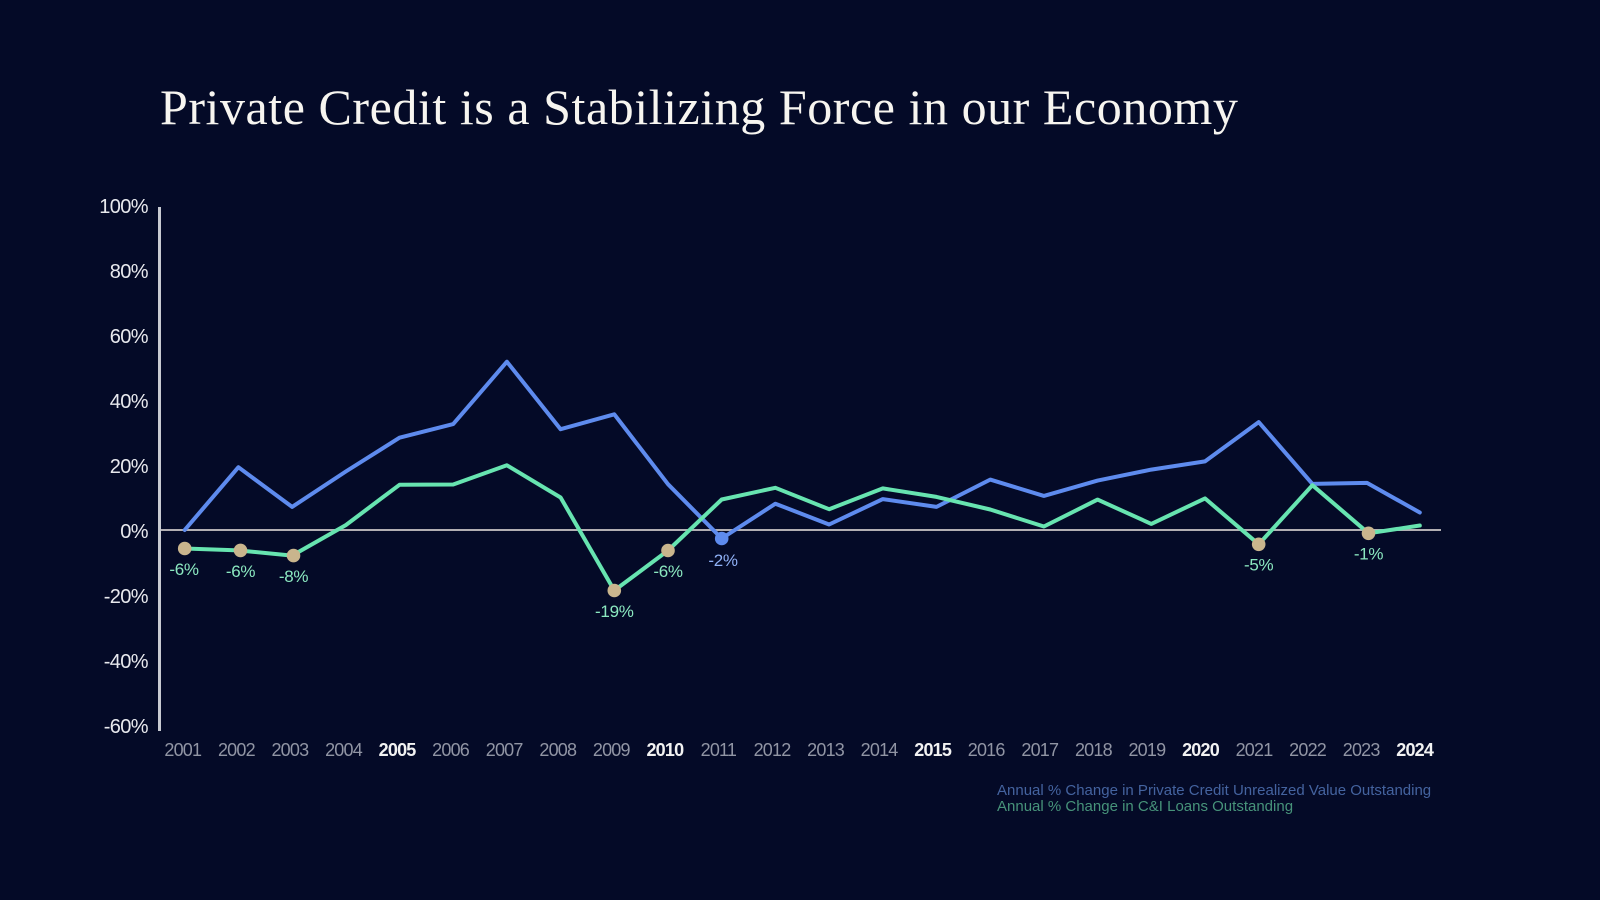 The image size is (1600, 900). Describe the element at coordinates (723, 560) in the screenshot. I see `svg-text: -2%` at that location.